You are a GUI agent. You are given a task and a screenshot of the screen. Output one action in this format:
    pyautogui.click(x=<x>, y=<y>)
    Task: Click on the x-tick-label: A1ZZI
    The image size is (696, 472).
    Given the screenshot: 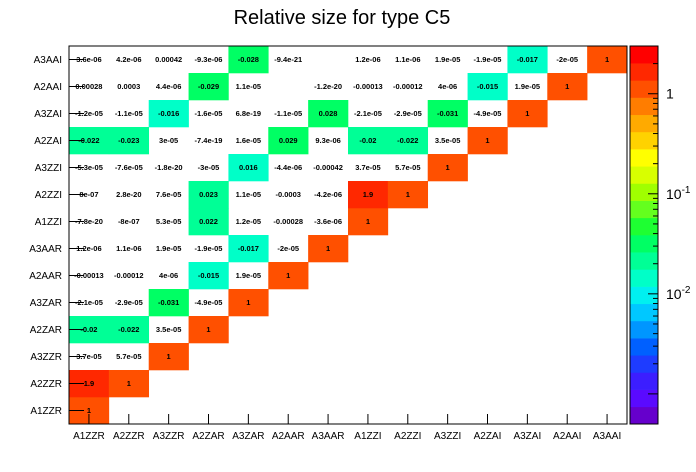 What is the action you would take?
    pyautogui.click(x=367, y=436)
    